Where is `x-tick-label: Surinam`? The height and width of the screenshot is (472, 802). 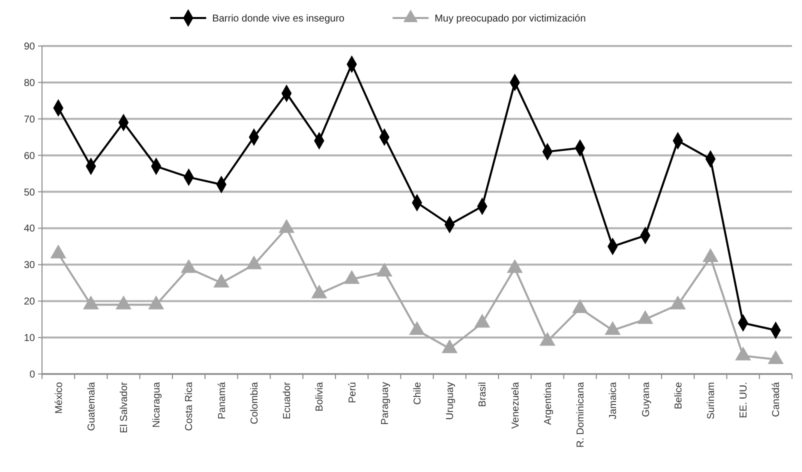
x-tick-label: Surinam is located at coordinates (711, 401).